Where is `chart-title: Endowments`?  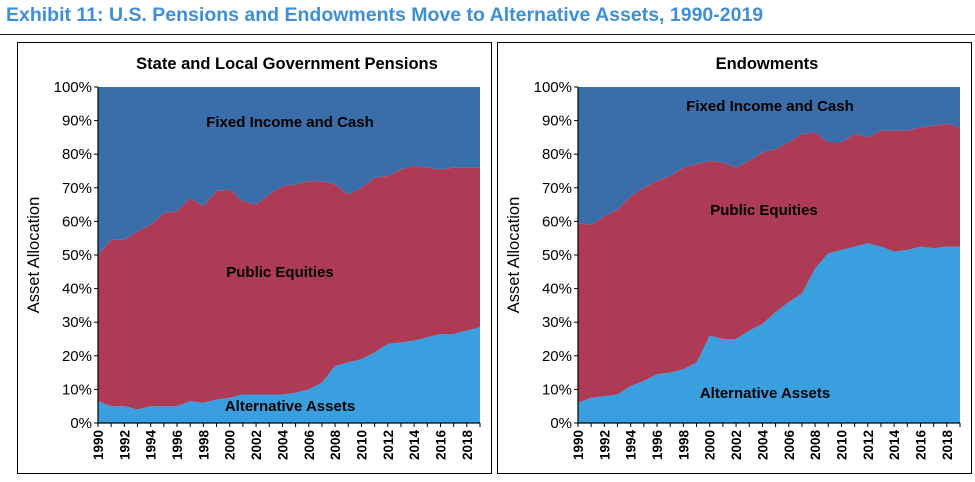
chart-title: Endowments is located at coordinates (767, 64).